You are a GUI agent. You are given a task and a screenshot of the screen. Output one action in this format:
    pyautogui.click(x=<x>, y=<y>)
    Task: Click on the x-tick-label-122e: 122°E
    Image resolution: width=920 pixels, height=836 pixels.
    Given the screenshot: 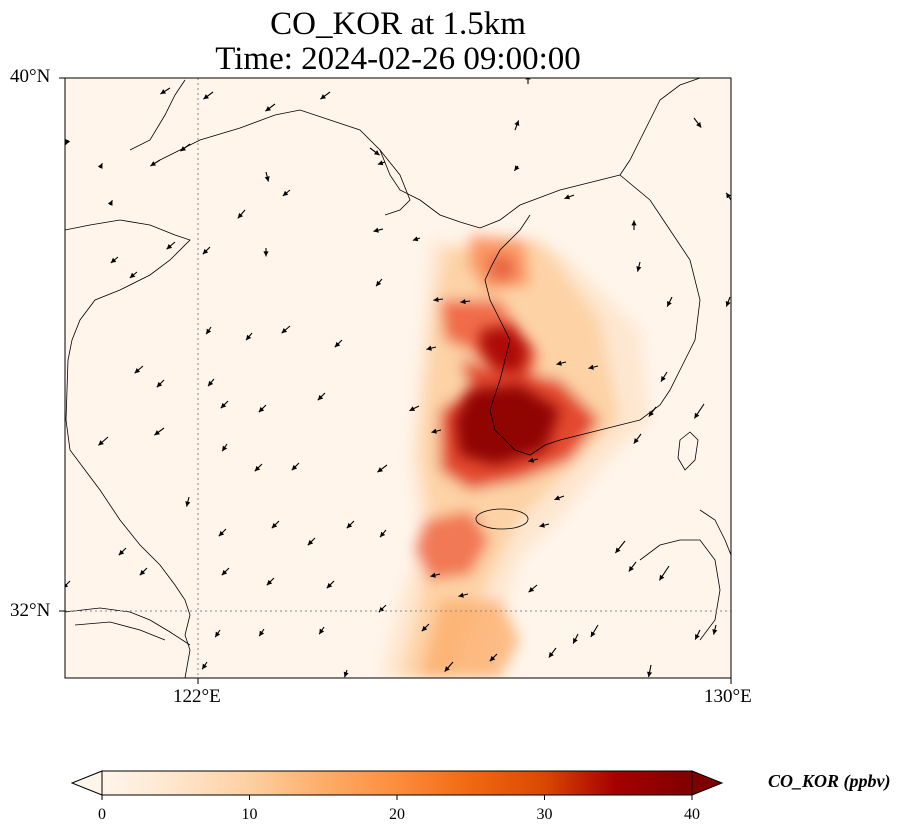 What is the action you would take?
    pyautogui.click(x=197, y=696)
    